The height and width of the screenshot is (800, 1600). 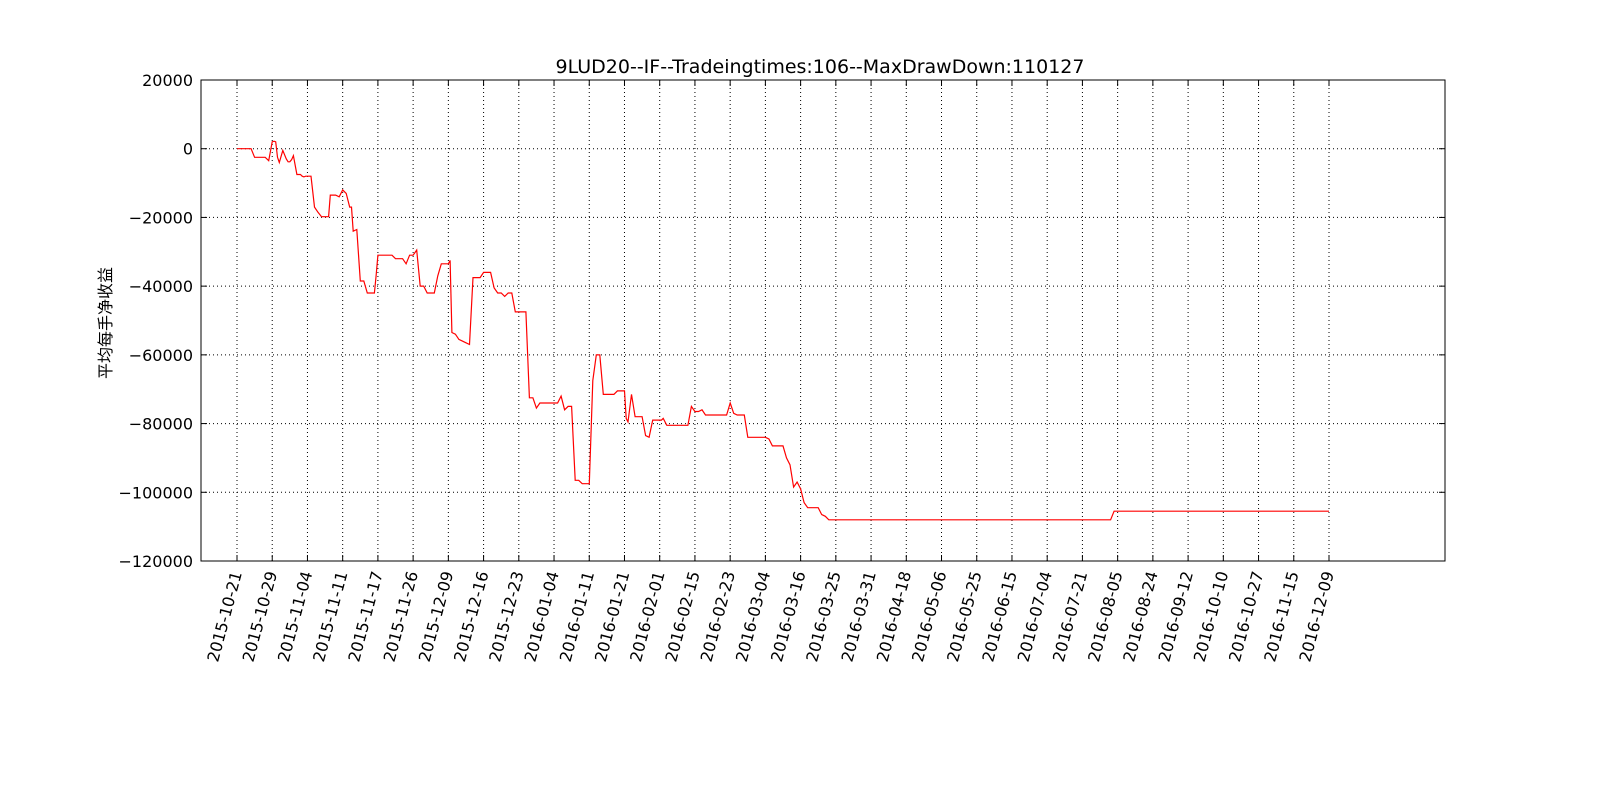 What do you see at coordinates (823, 616) in the screenshot?
I see `x-tick-label: 2016-03-25` at bounding box center [823, 616].